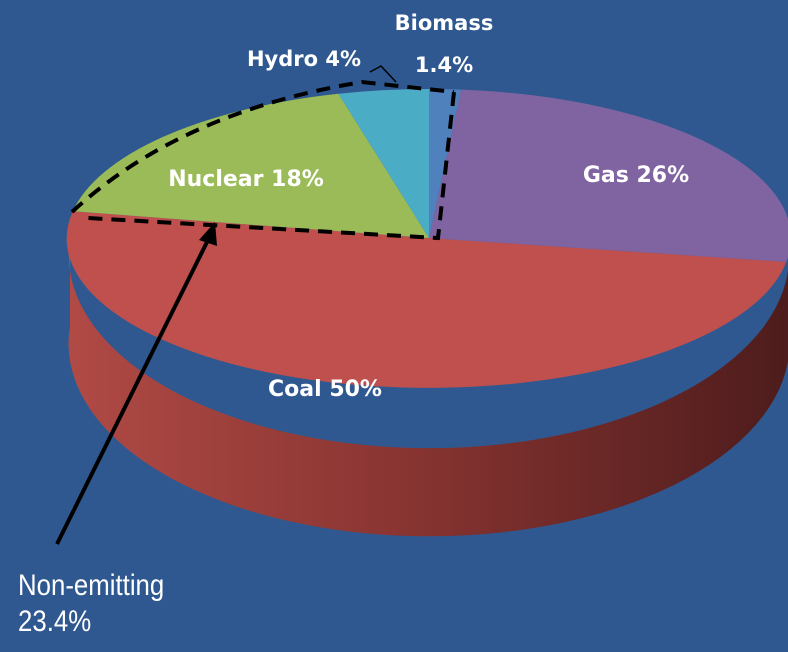  I want to click on slice-gas, so click(608, 175).